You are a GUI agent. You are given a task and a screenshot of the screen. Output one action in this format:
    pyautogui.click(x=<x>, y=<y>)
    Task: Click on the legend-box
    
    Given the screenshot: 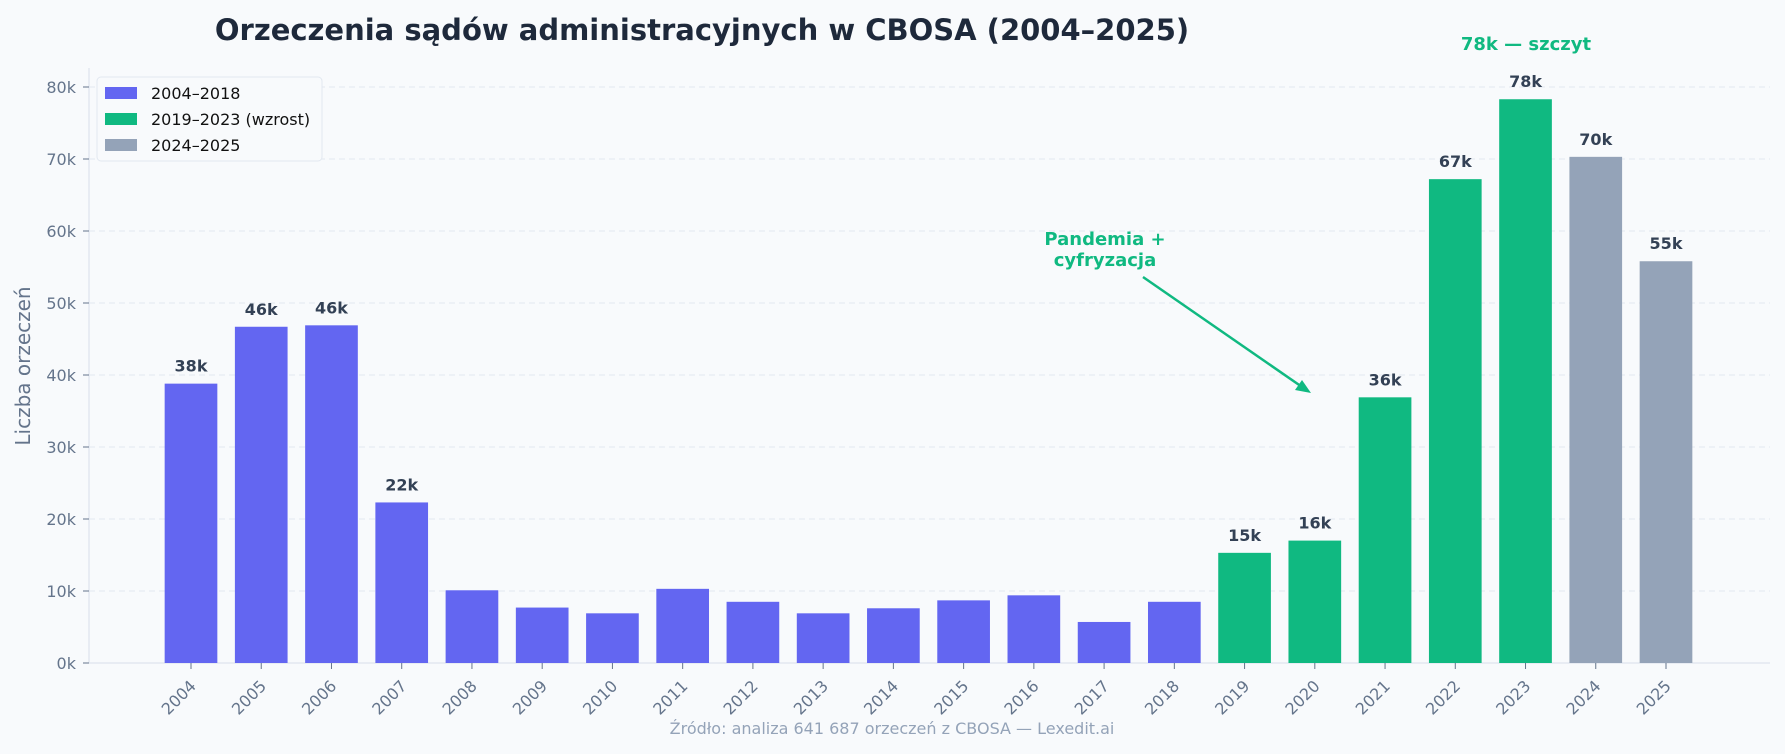 What is the action you would take?
    pyautogui.click(x=209, y=119)
    